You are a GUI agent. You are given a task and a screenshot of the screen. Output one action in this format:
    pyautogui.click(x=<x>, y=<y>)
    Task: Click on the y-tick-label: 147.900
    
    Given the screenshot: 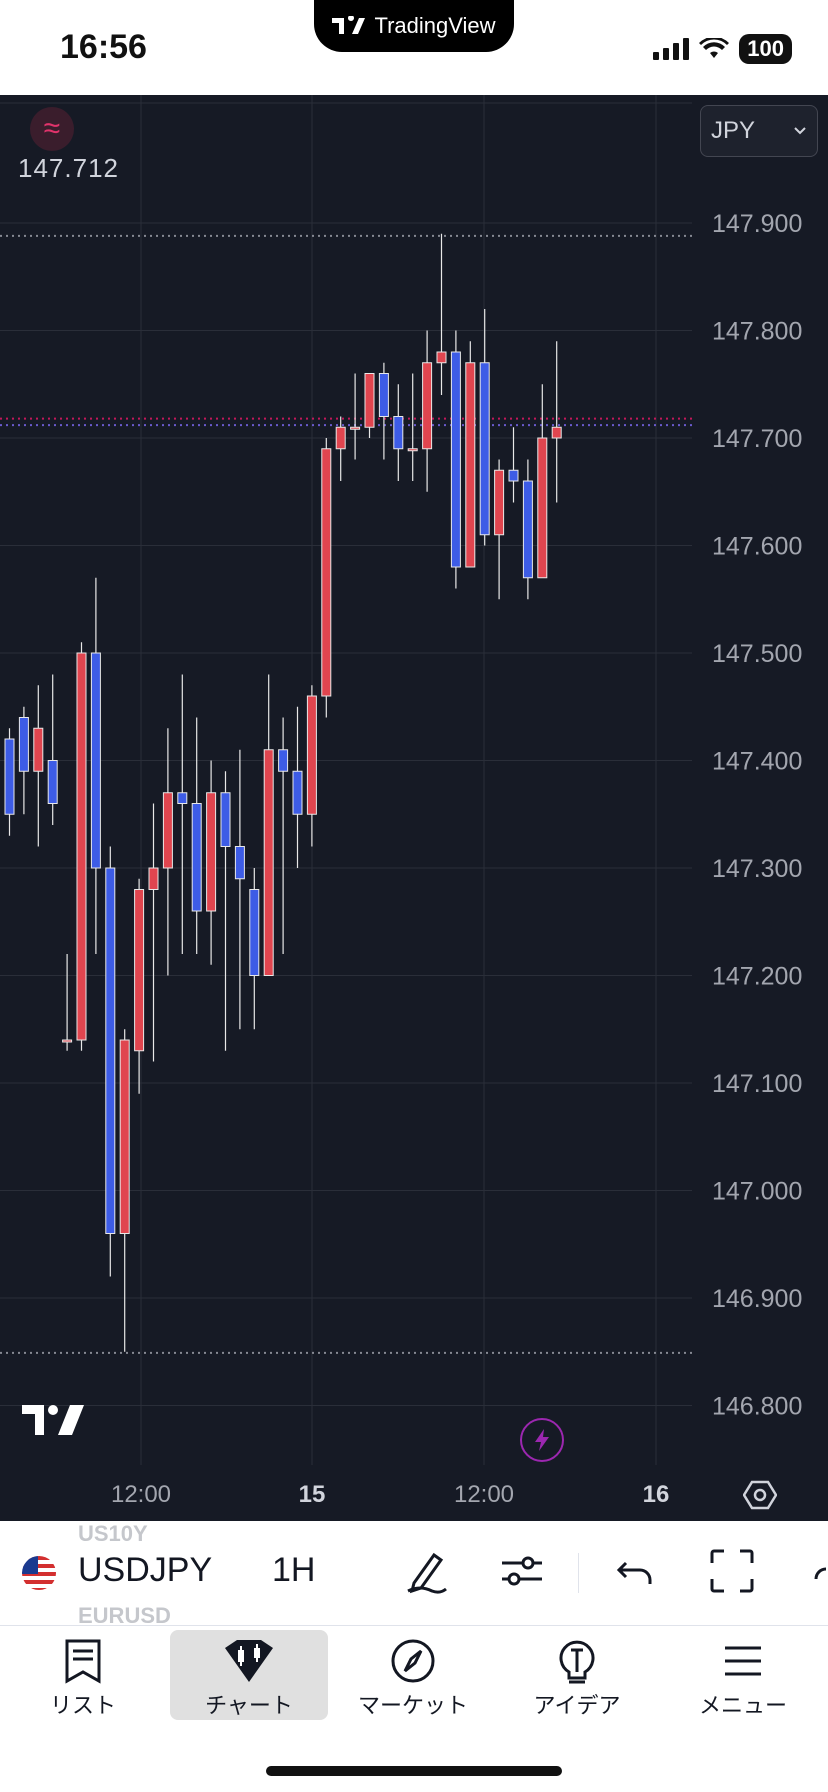 What is the action you would take?
    pyautogui.click(x=757, y=224)
    